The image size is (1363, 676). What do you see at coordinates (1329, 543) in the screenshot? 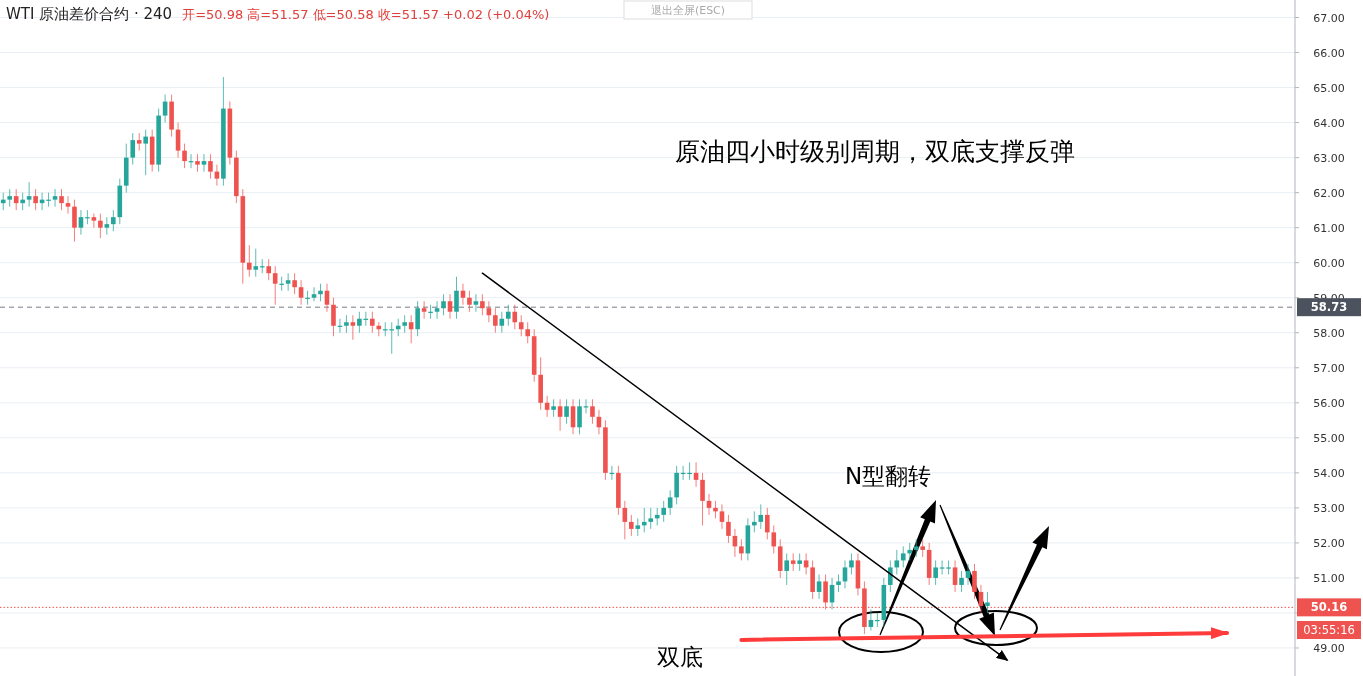
I see `y-tick-label: 52.00` at bounding box center [1329, 543].